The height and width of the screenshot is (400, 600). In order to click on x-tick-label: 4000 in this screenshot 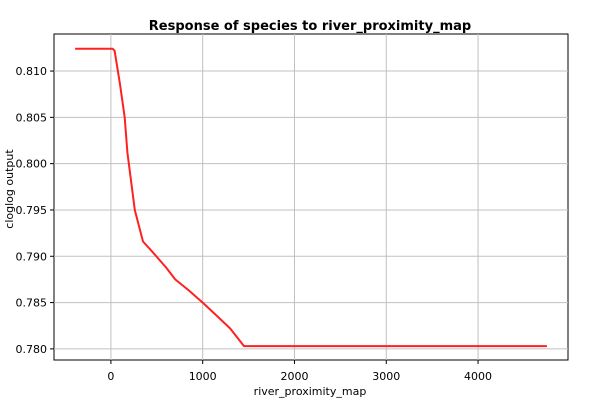, I will do `click(478, 376)`.